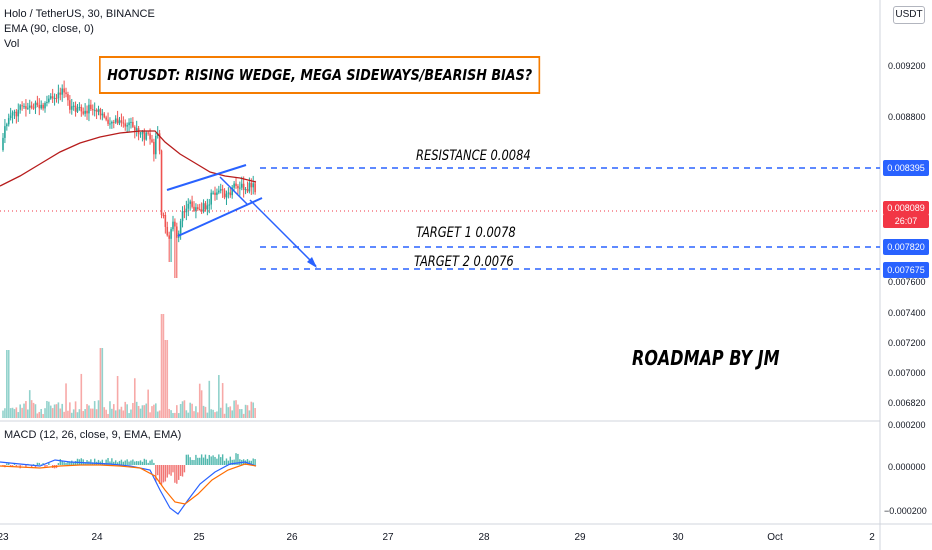 Image resolution: width=932 pixels, height=550 pixels. I want to click on time-tick-label: 30, so click(678, 537).